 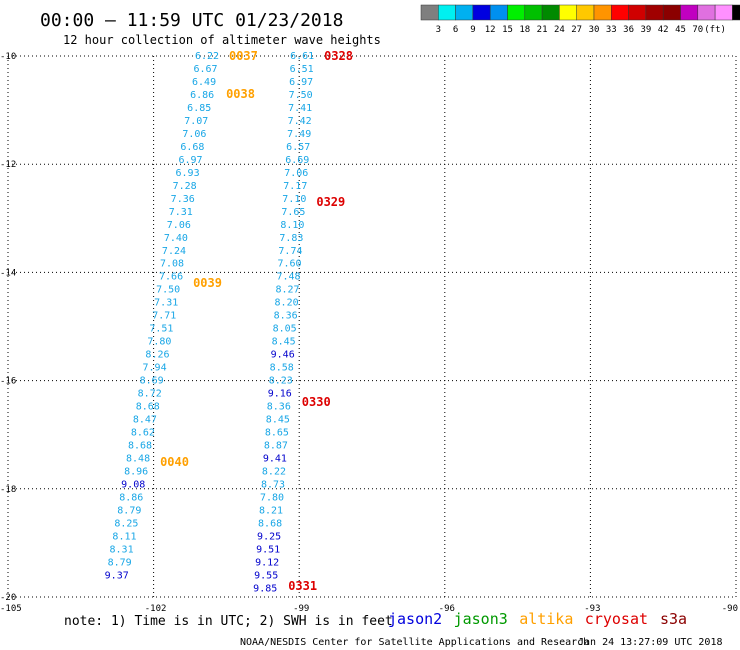 I want to click on swh-value: 8.73, so click(x=273, y=484).